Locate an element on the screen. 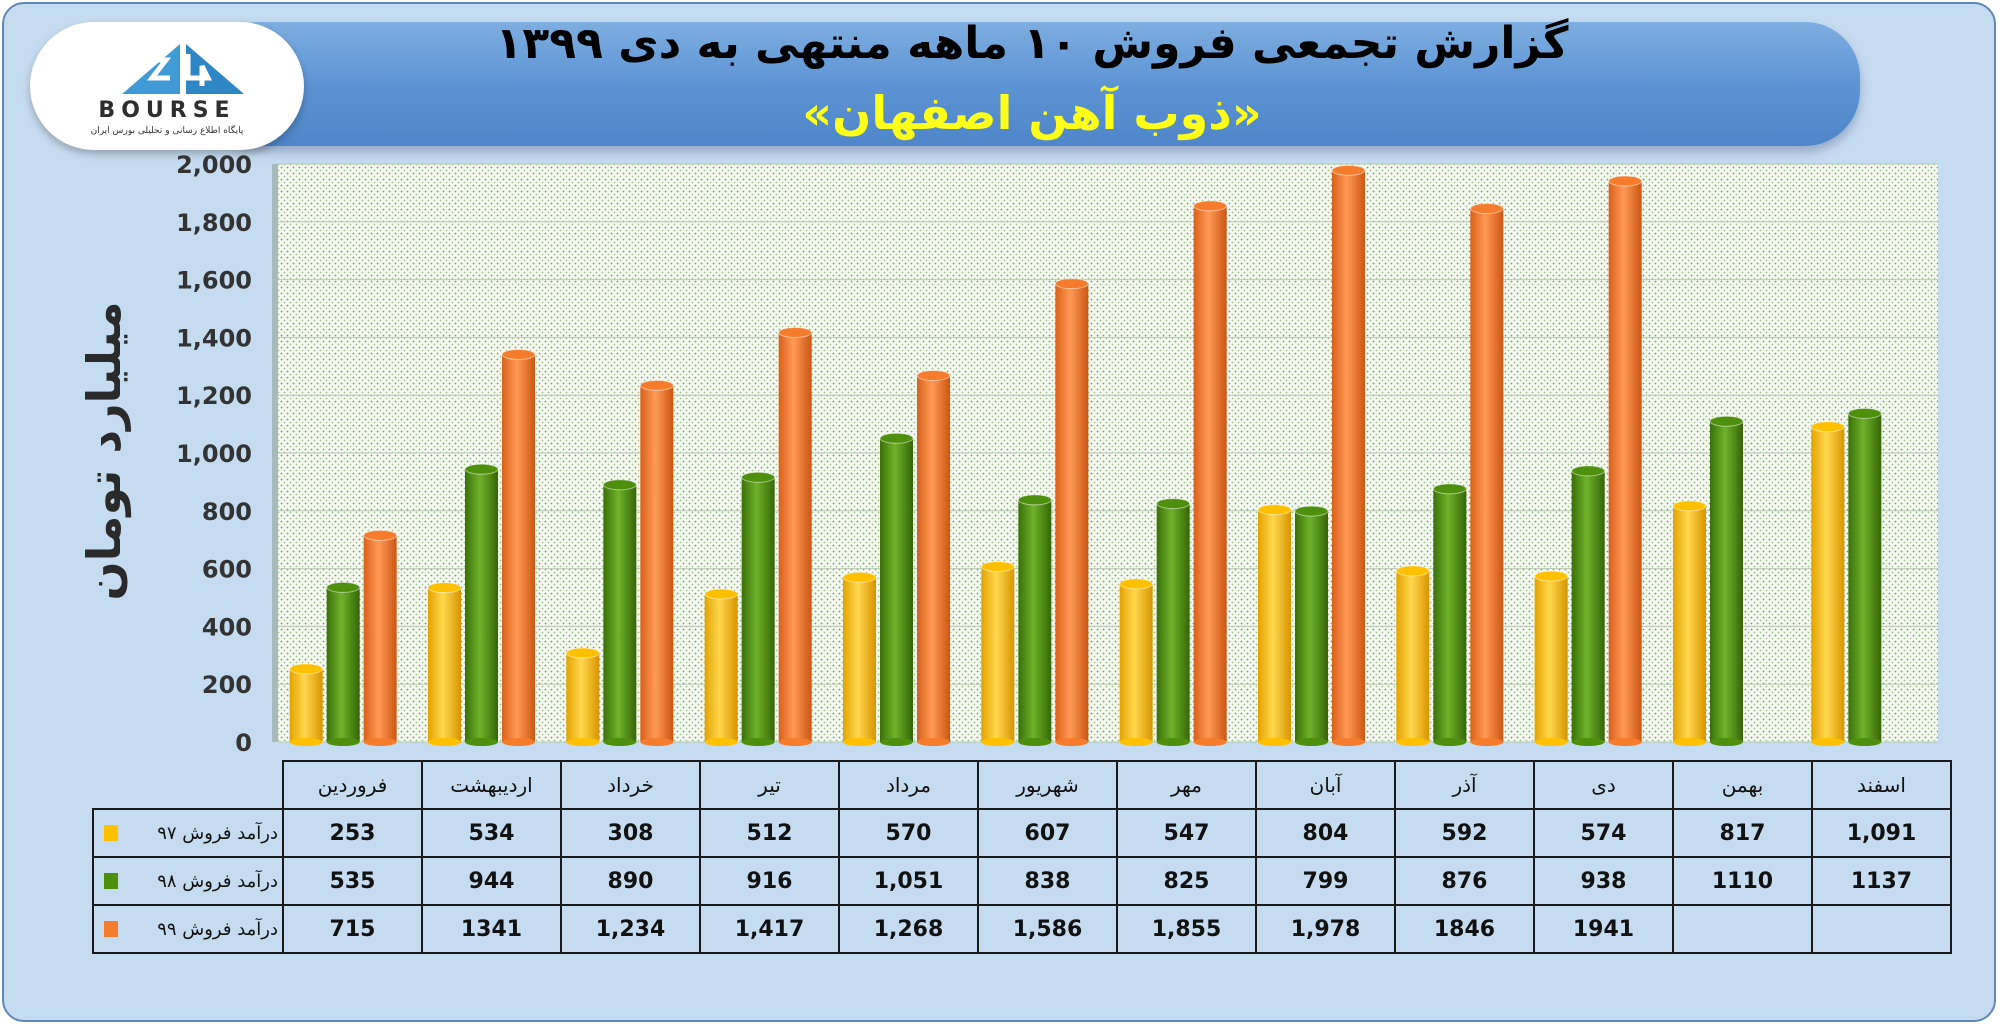 The width and height of the screenshot is (2000, 1026). data-label: 1110 is located at coordinates (1742, 881).